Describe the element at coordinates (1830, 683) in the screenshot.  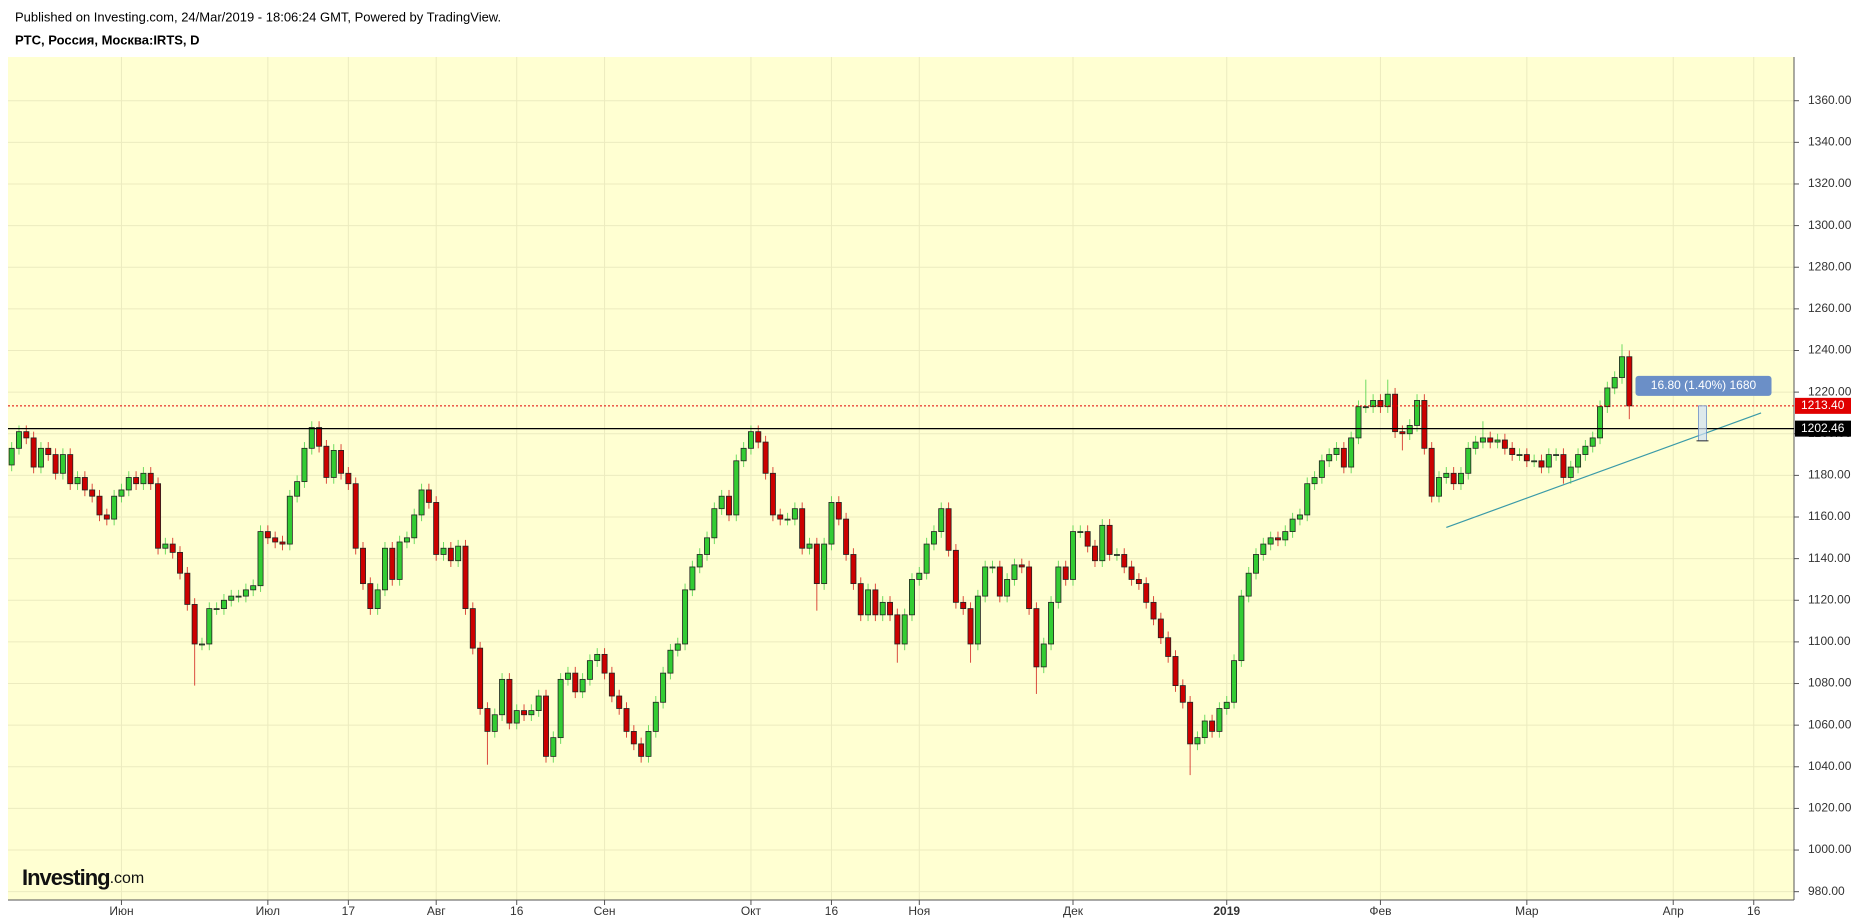
I see `y-tick-label: 1080.00` at that location.